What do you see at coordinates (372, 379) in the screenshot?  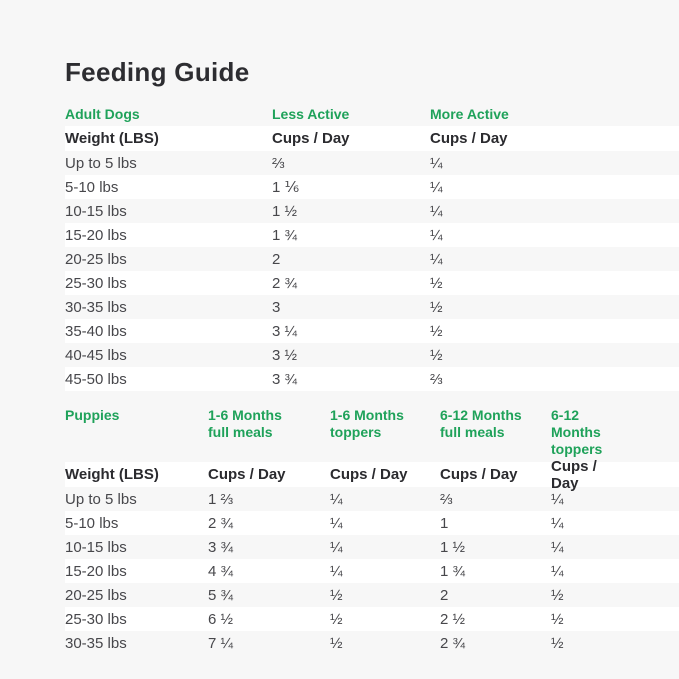 I see `table-row: 45-50 lbs 3 ¾ ⅔` at bounding box center [372, 379].